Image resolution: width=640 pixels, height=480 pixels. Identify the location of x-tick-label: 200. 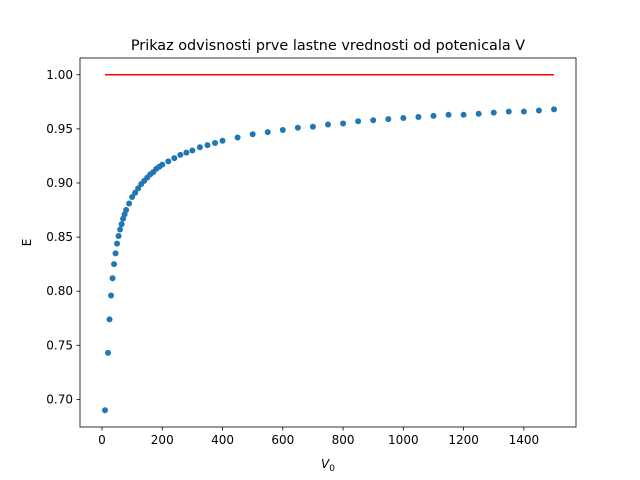
(162, 440).